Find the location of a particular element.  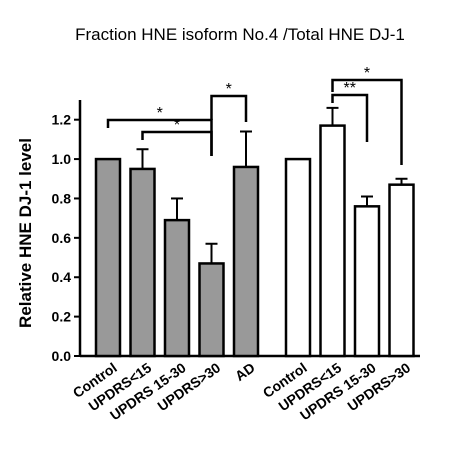

category-label: AD is located at coordinates (245, 371).